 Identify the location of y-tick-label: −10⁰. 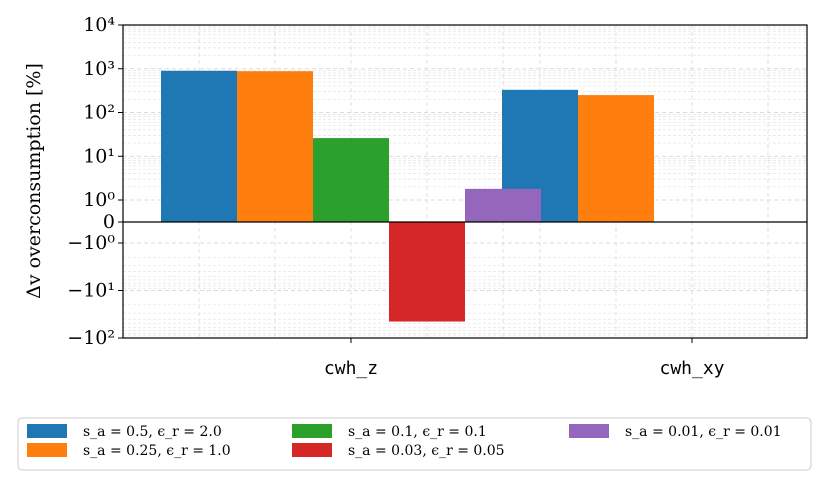
(91, 243).